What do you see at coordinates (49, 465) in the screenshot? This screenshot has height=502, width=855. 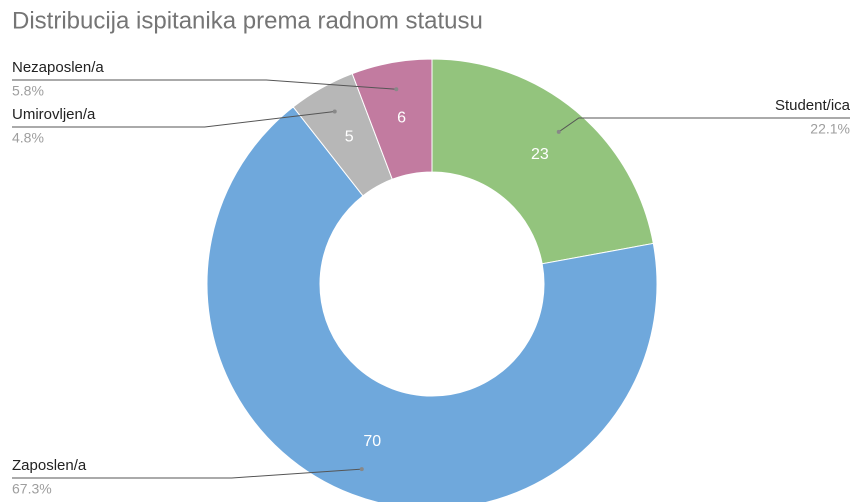 I see `legend-label: Zaposlen/a` at bounding box center [49, 465].